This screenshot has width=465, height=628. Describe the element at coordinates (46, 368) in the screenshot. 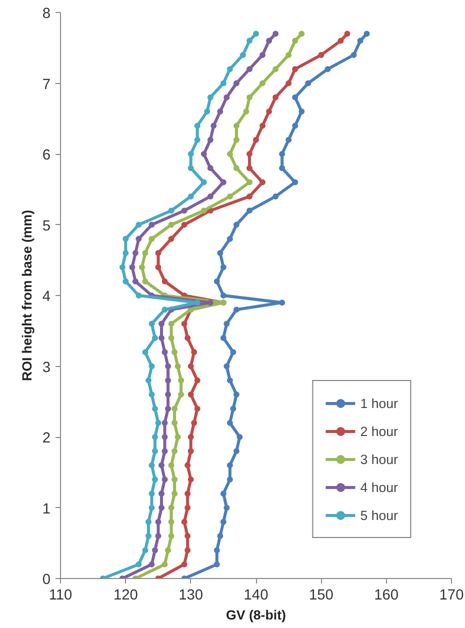

I see `y-tick-label: 3` at that location.